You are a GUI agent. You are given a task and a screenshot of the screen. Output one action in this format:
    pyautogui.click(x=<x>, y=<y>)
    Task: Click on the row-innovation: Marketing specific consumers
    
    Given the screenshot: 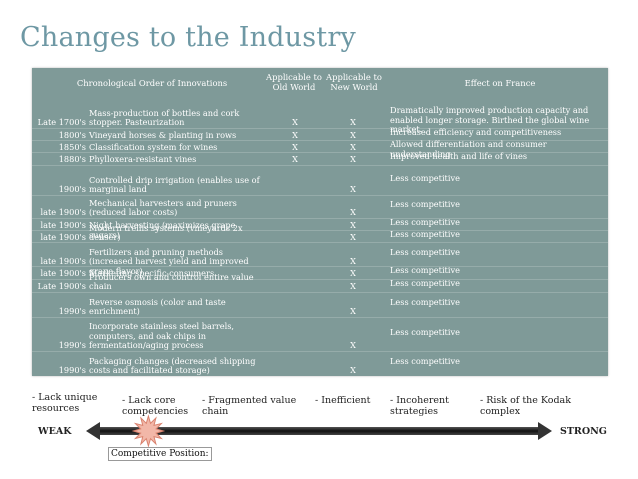 What is the action you would take?
    pyautogui.click(x=152, y=273)
    